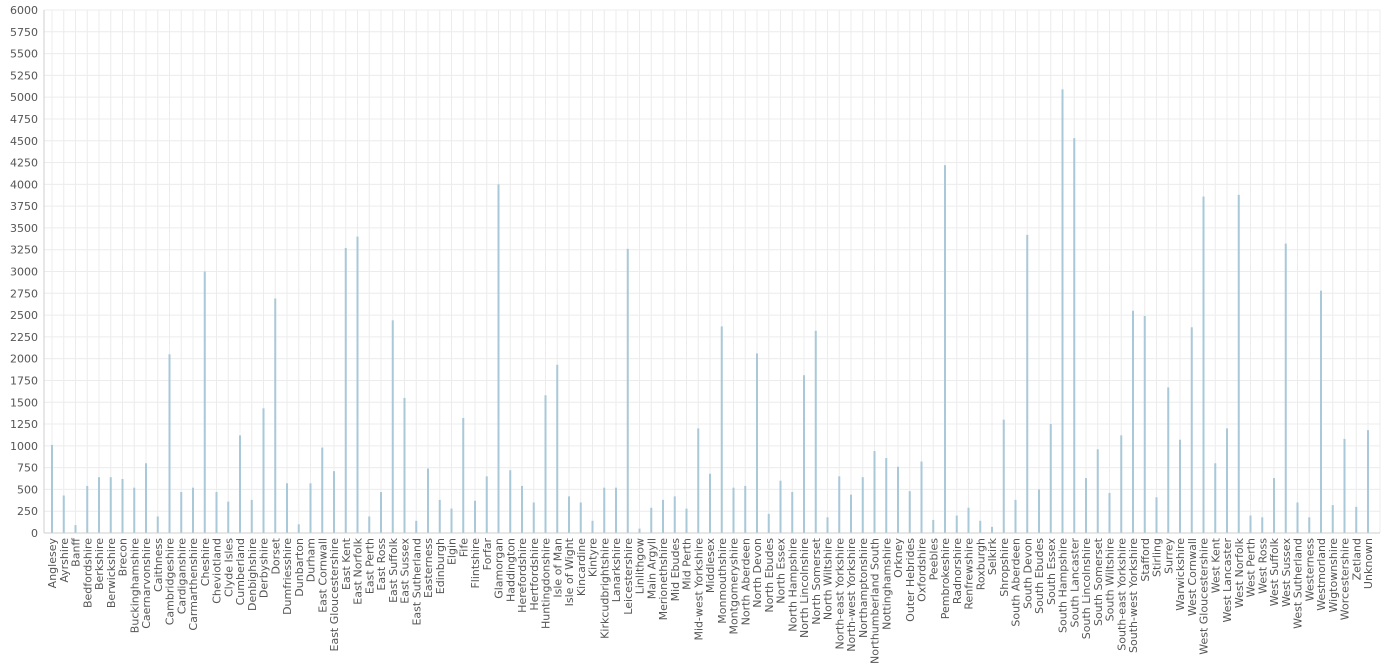 Image resolution: width=1391 pixels, height=670 pixels. What do you see at coordinates (604, 588) in the screenshot?
I see `x-tick-label: Kirkcudbrightshire` at bounding box center [604, 588].